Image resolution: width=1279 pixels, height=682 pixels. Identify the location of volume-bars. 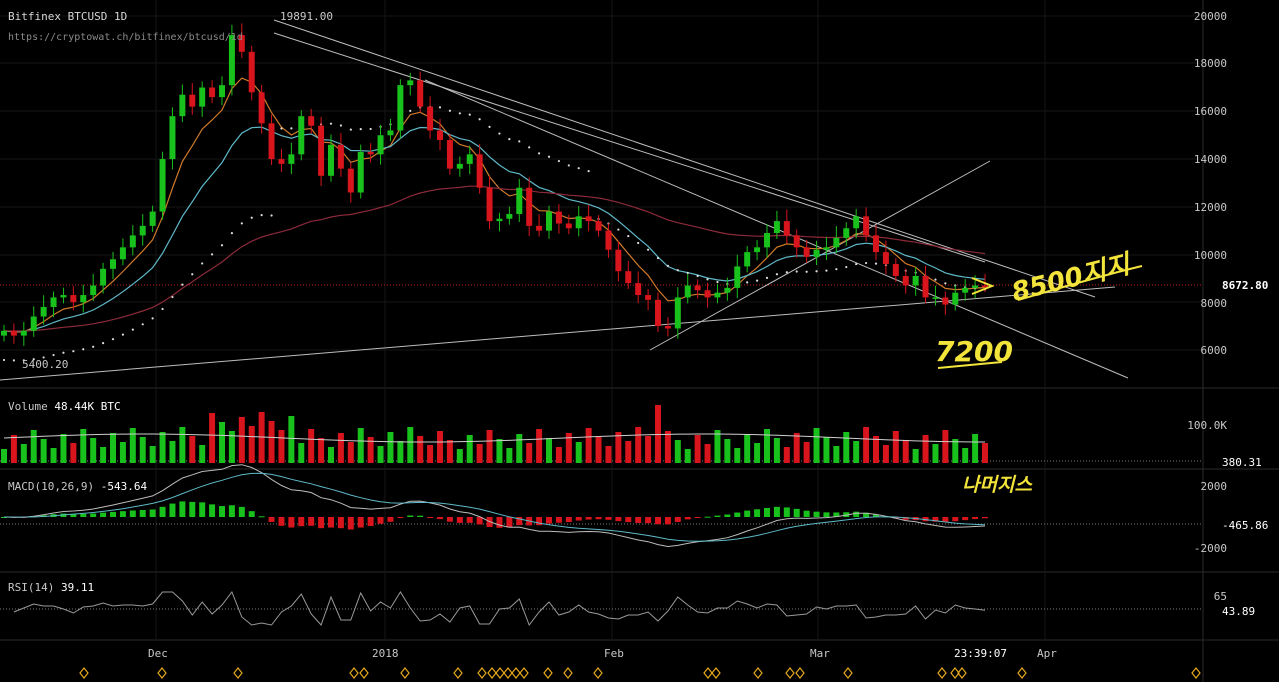
(494, 434).